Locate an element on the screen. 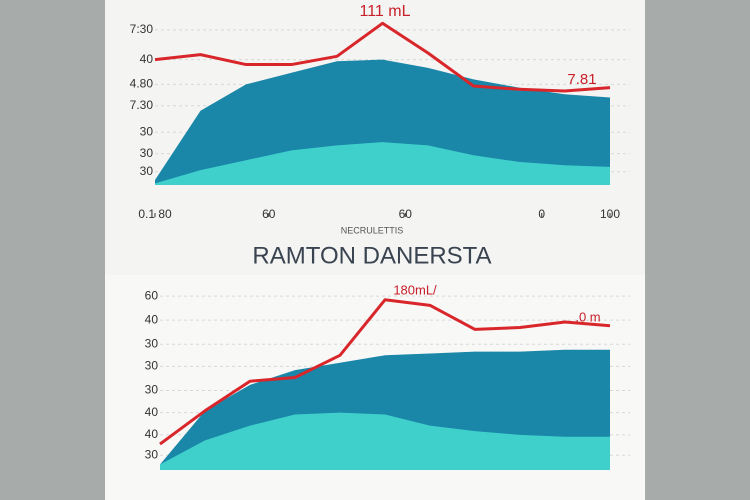 The height and width of the screenshot is (500, 750). x-tick-label: 100 is located at coordinates (610, 214).